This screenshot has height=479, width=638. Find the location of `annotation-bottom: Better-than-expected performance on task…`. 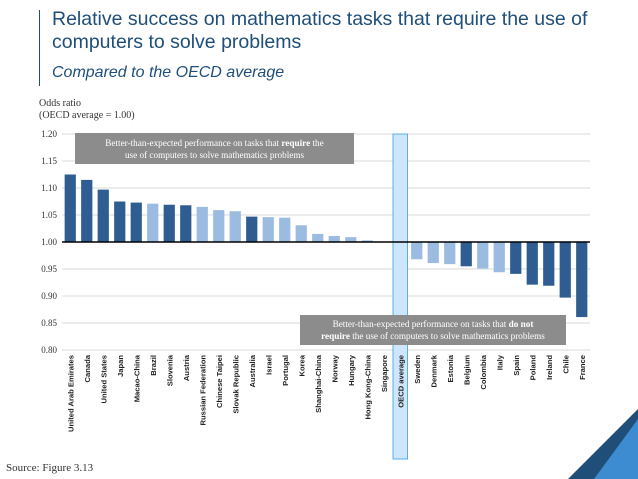

annotation-bottom: Better-than-expected performance on task… is located at coordinates (433, 330).